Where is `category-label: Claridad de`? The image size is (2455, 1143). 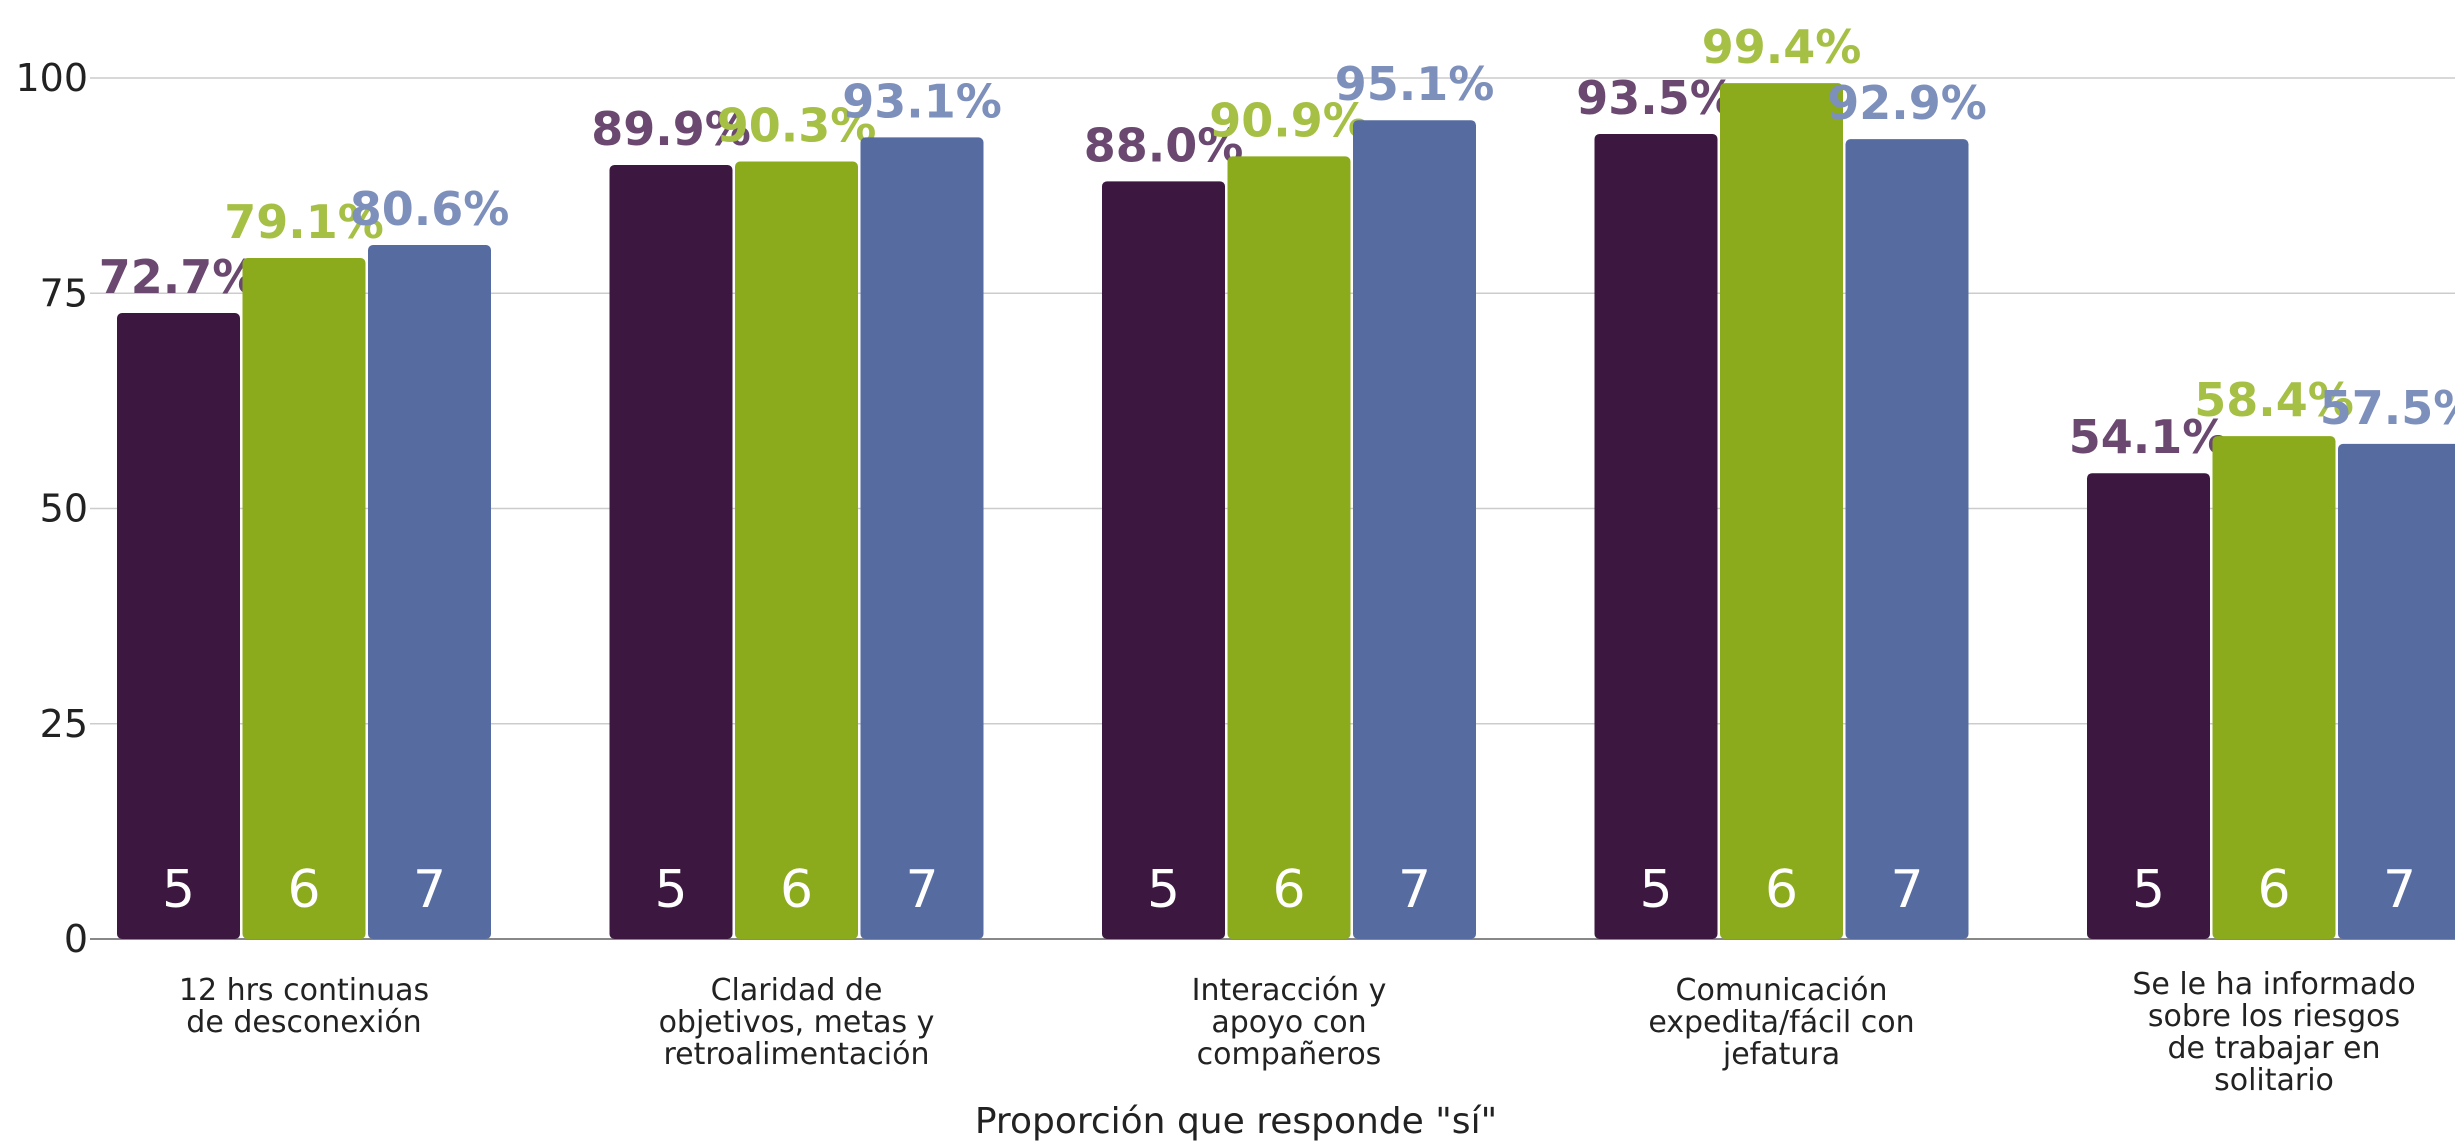
category-label: Claridad de is located at coordinates (797, 990).